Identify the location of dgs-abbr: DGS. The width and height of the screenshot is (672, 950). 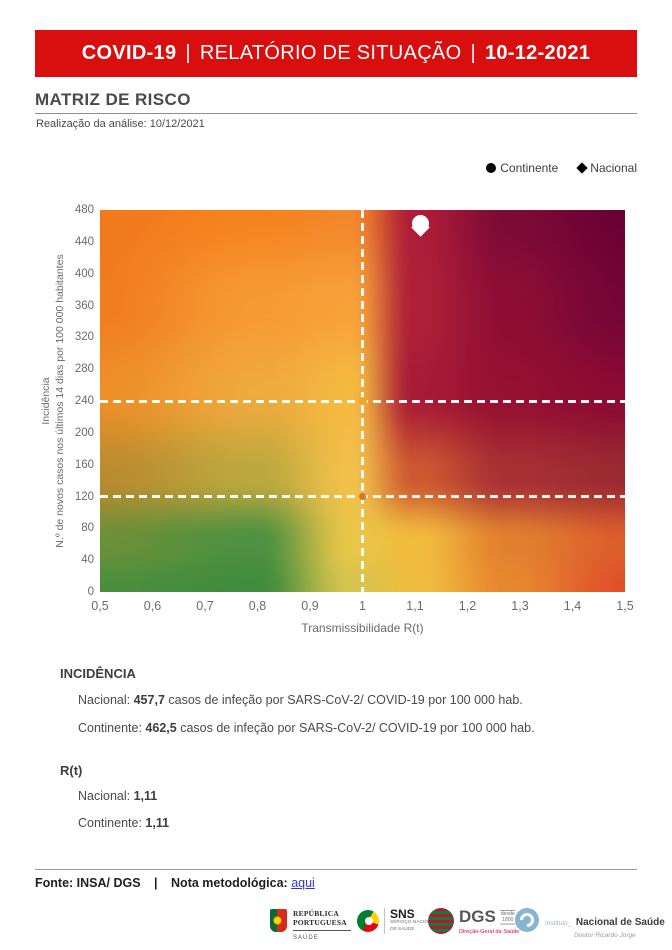
(477, 916).